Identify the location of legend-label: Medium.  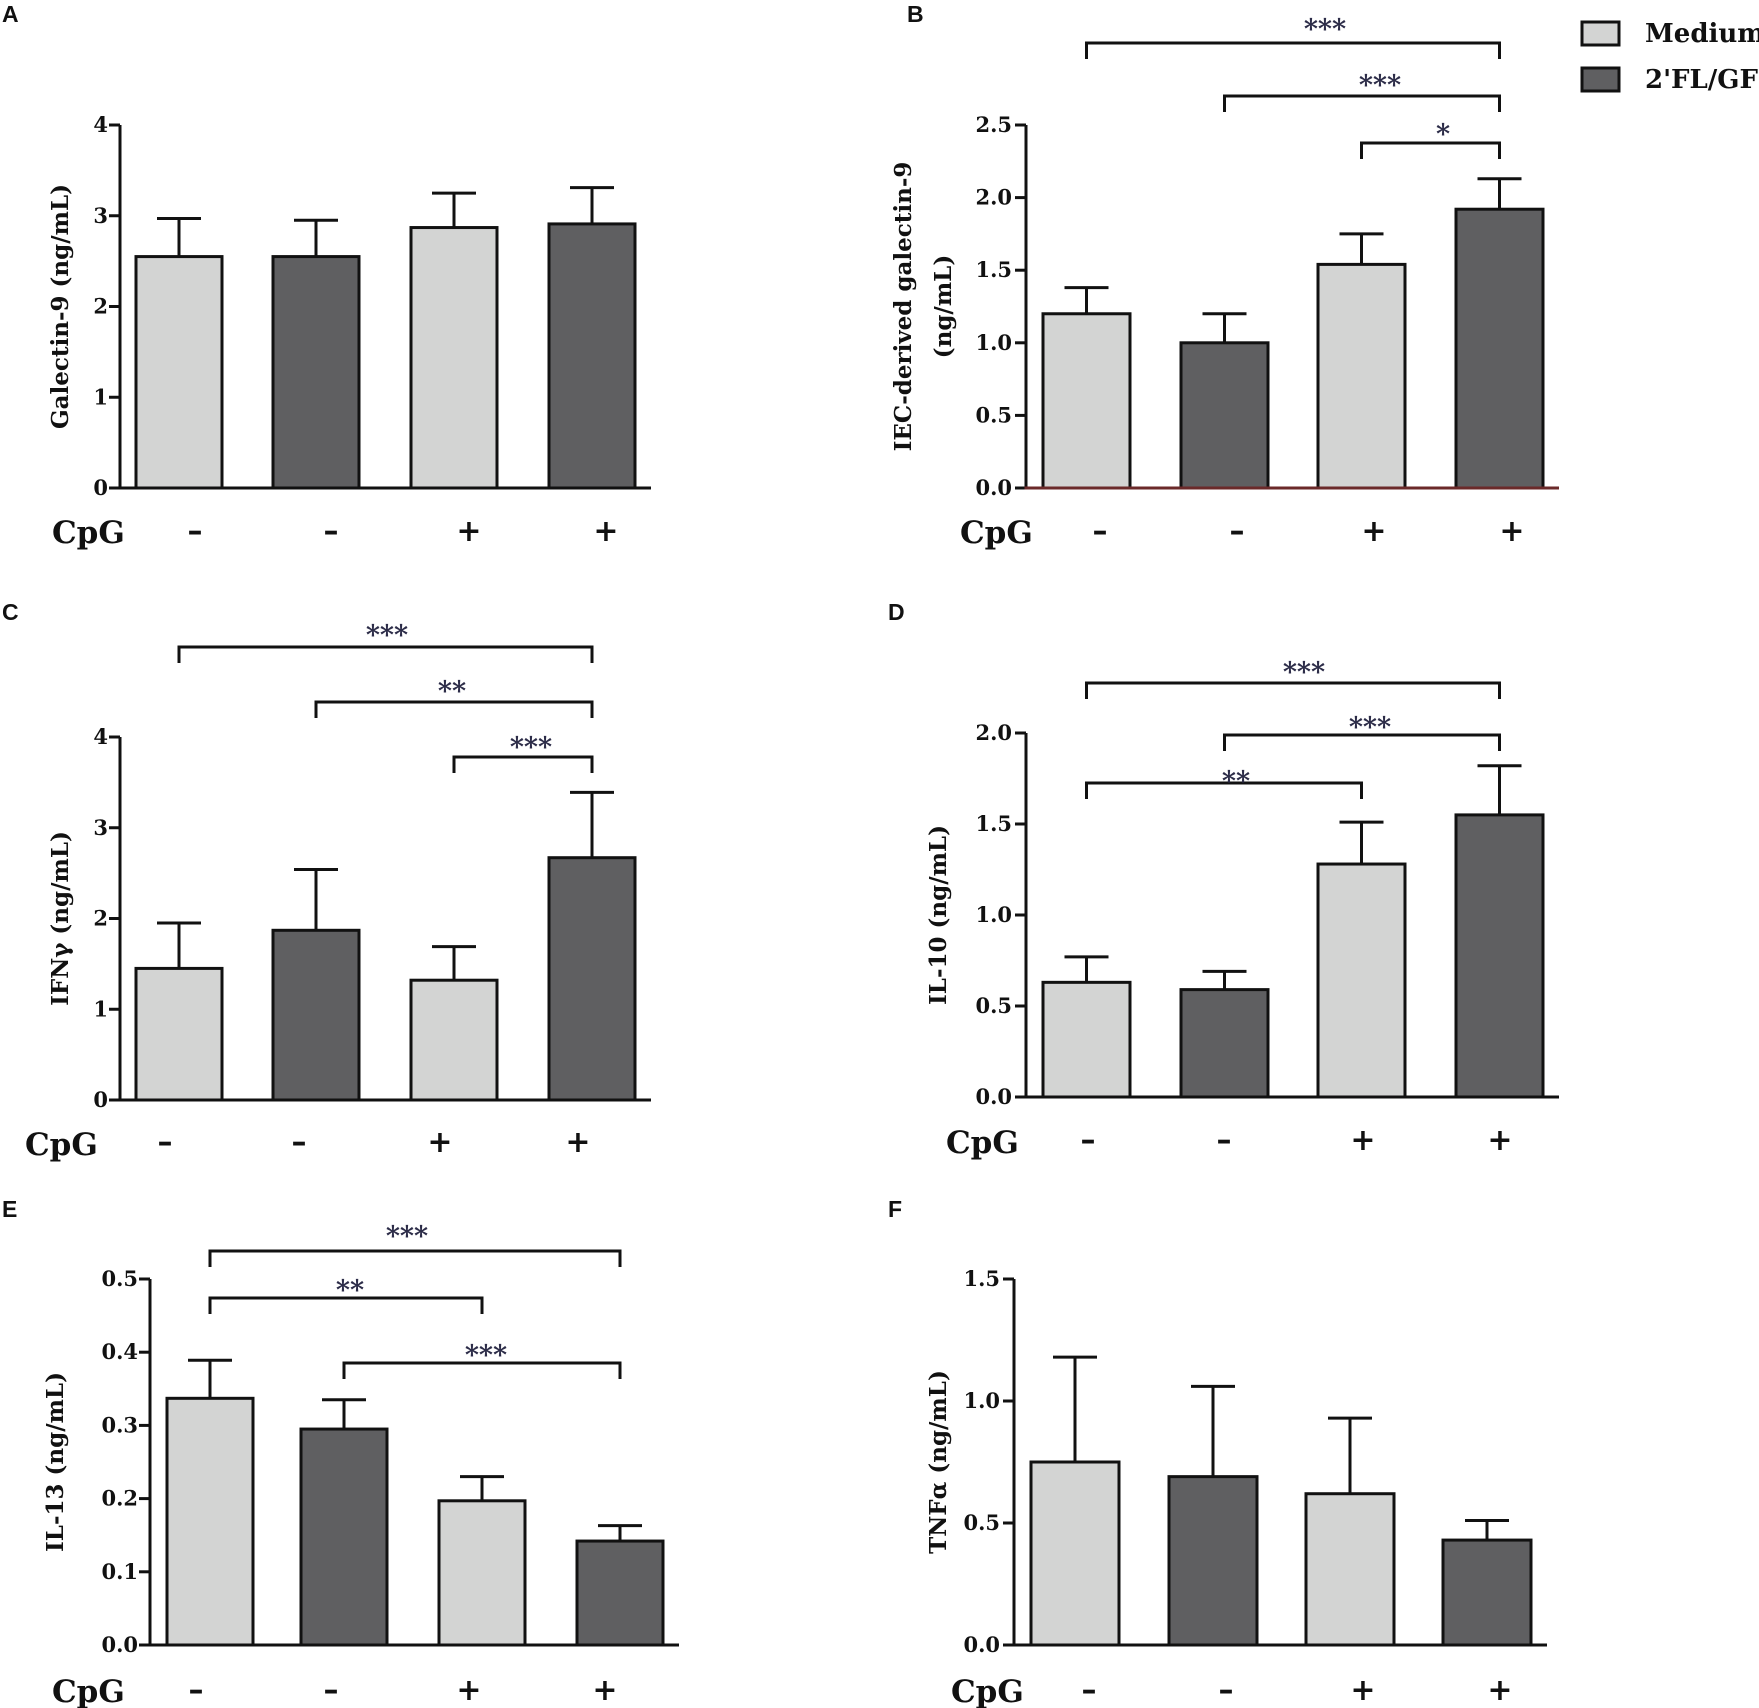
(1702, 34).